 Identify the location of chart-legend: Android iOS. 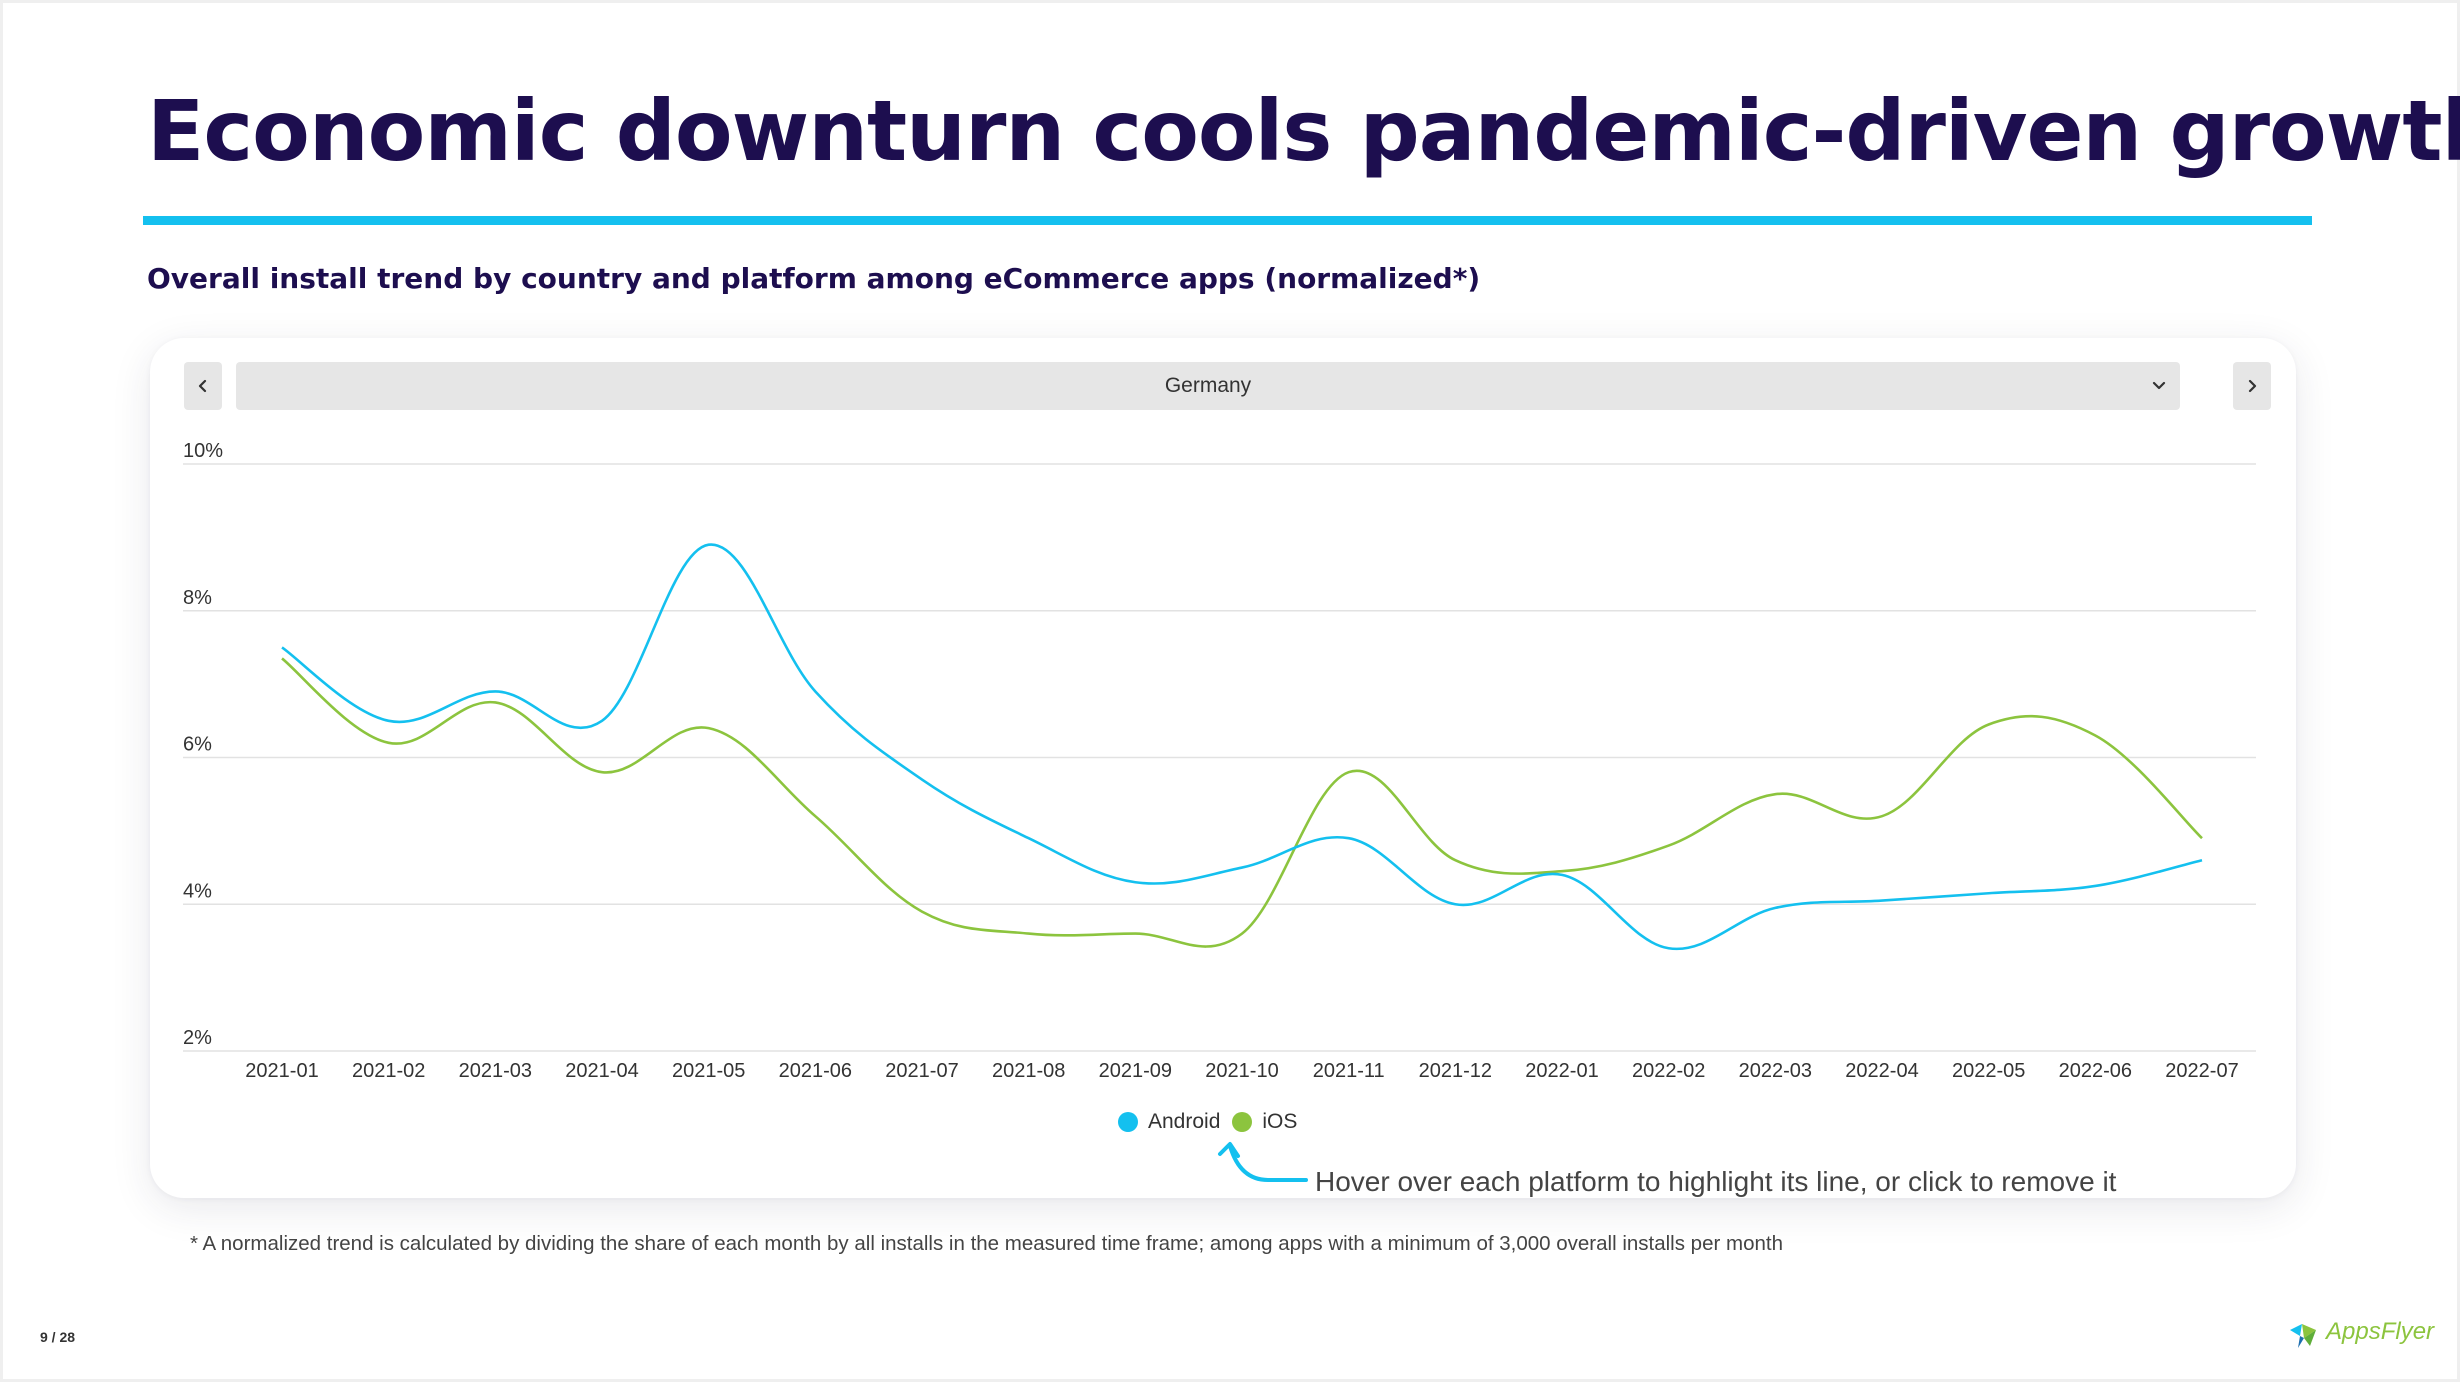
(1213, 1122).